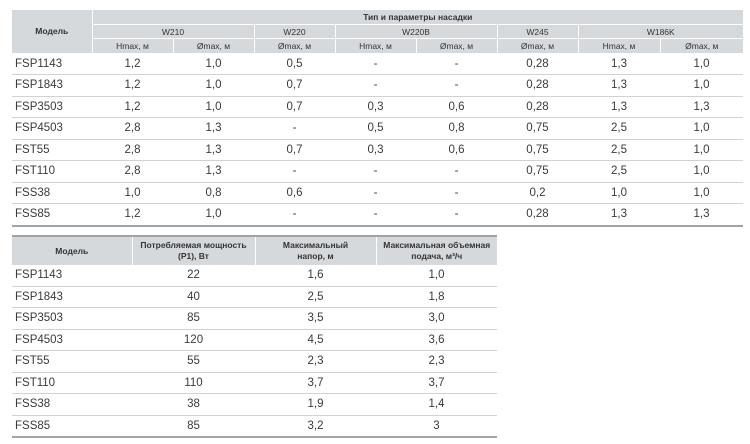  I want to click on head-cell: 2,3, so click(315, 361).